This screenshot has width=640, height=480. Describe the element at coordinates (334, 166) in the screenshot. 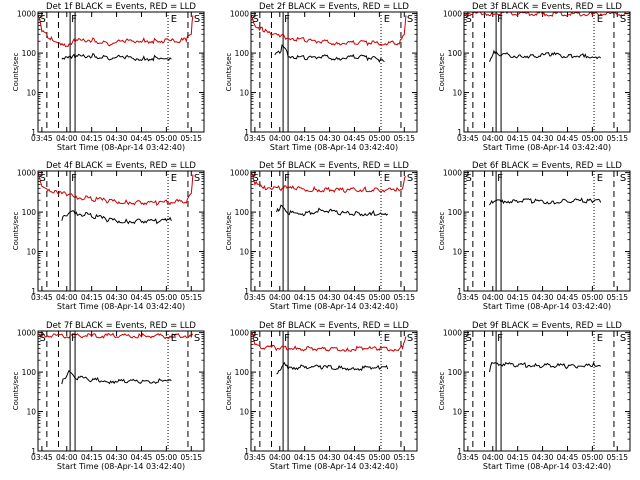

I see `panel-title: Det 5f BLACK = Events, RED = LLD` at that location.